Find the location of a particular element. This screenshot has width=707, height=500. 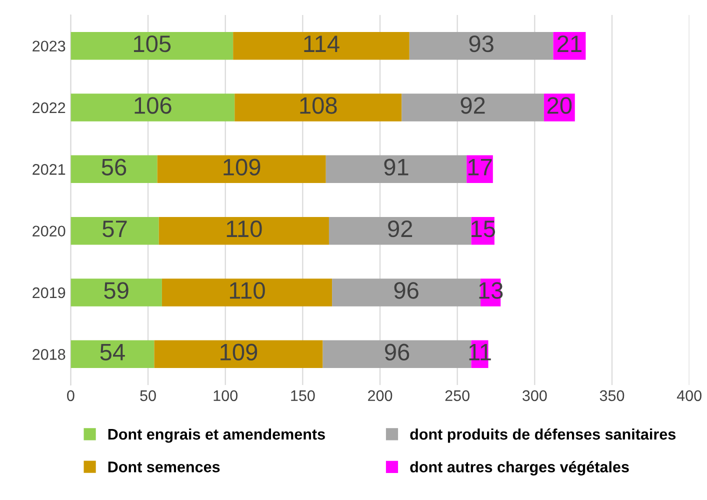

x-tick-label: 250 is located at coordinates (457, 396).